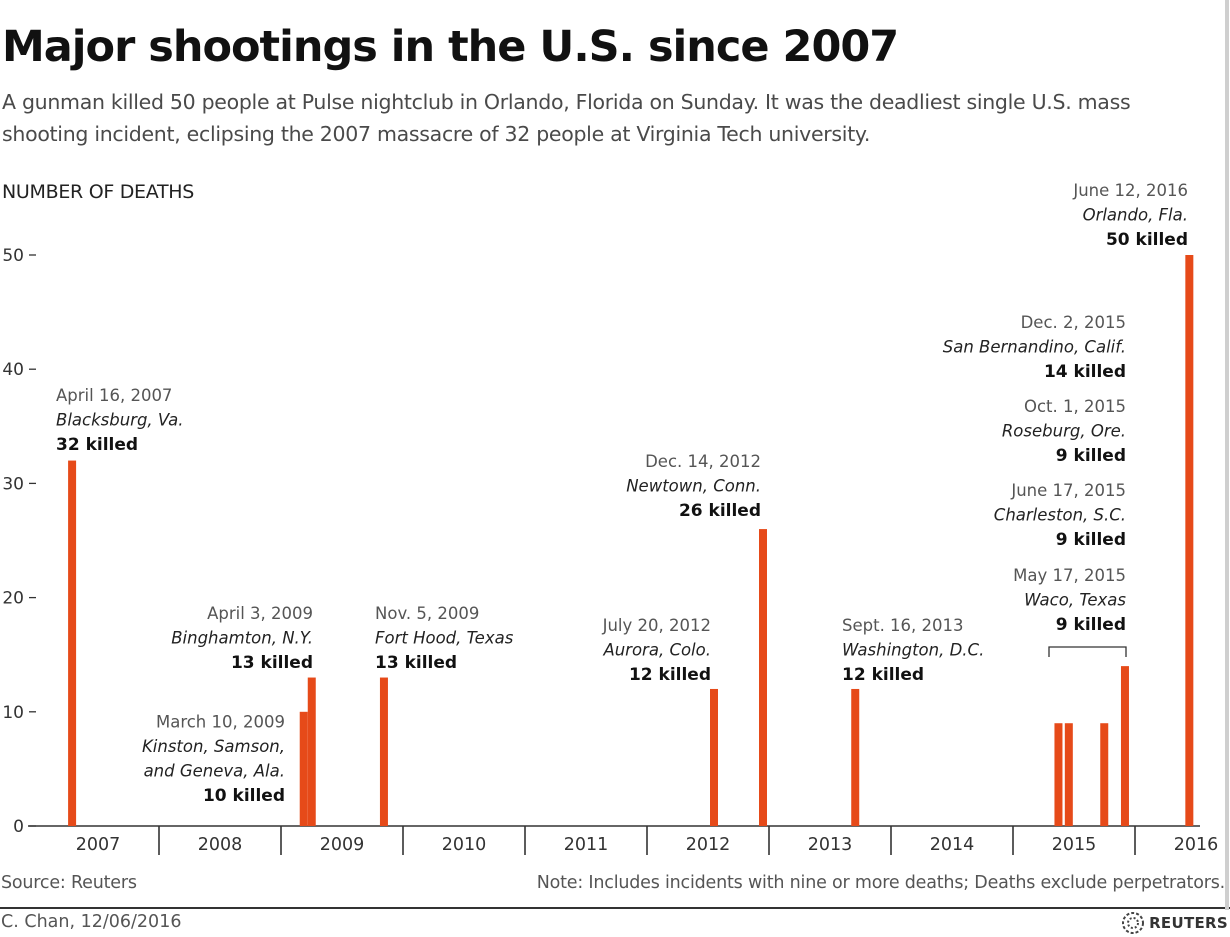 This screenshot has height=937, width=1230. What do you see at coordinates (720, 511) in the screenshot?
I see `annotation-killed: 26 killed` at bounding box center [720, 511].